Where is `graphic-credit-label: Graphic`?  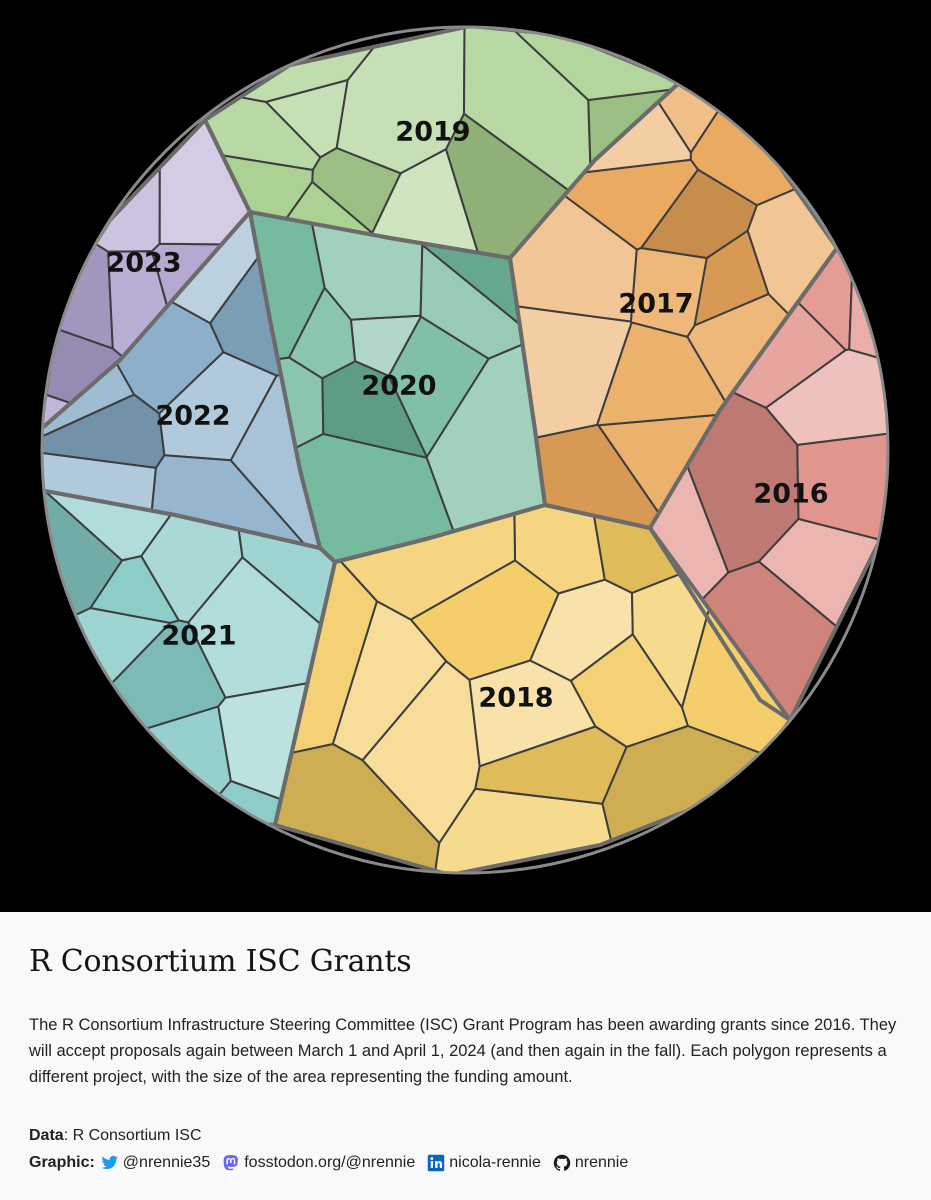
graphic-credit-label: Graphic is located at coordinates (59, 1162).